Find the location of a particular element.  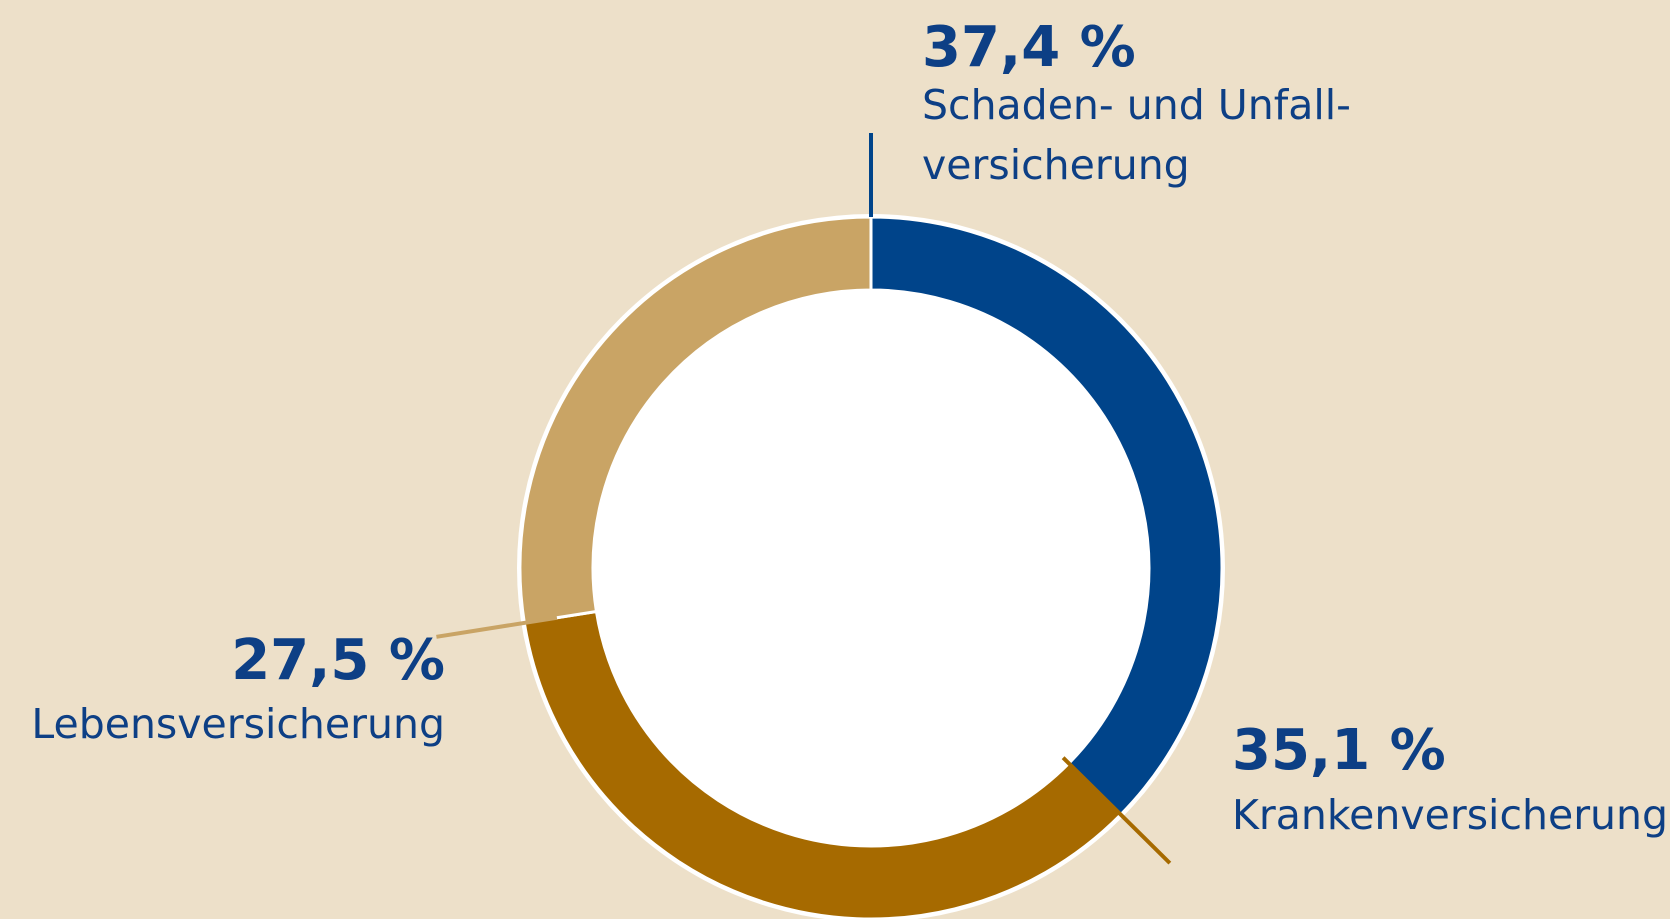

value-label: 35,1 % is located at coordinates (1339, 750).